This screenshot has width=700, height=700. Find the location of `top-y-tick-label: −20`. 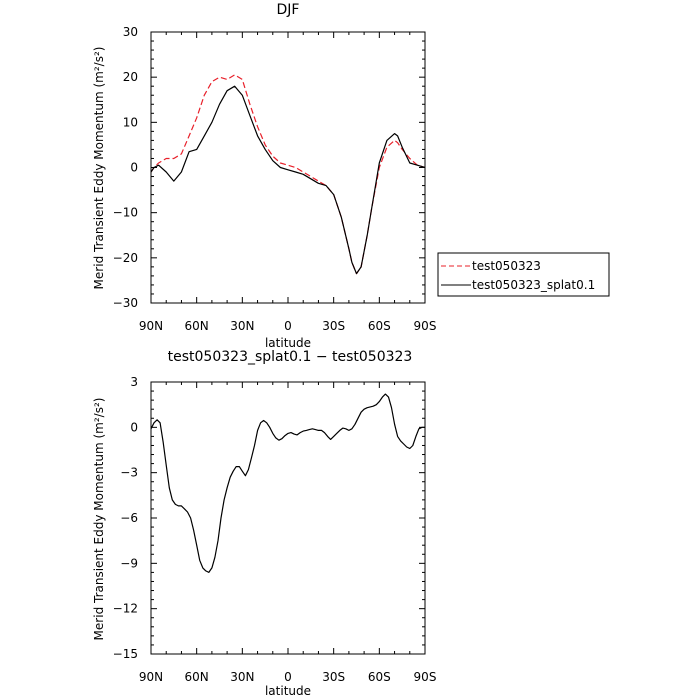

top-y-tick-label: −20 is located at coordinates (125, 258).